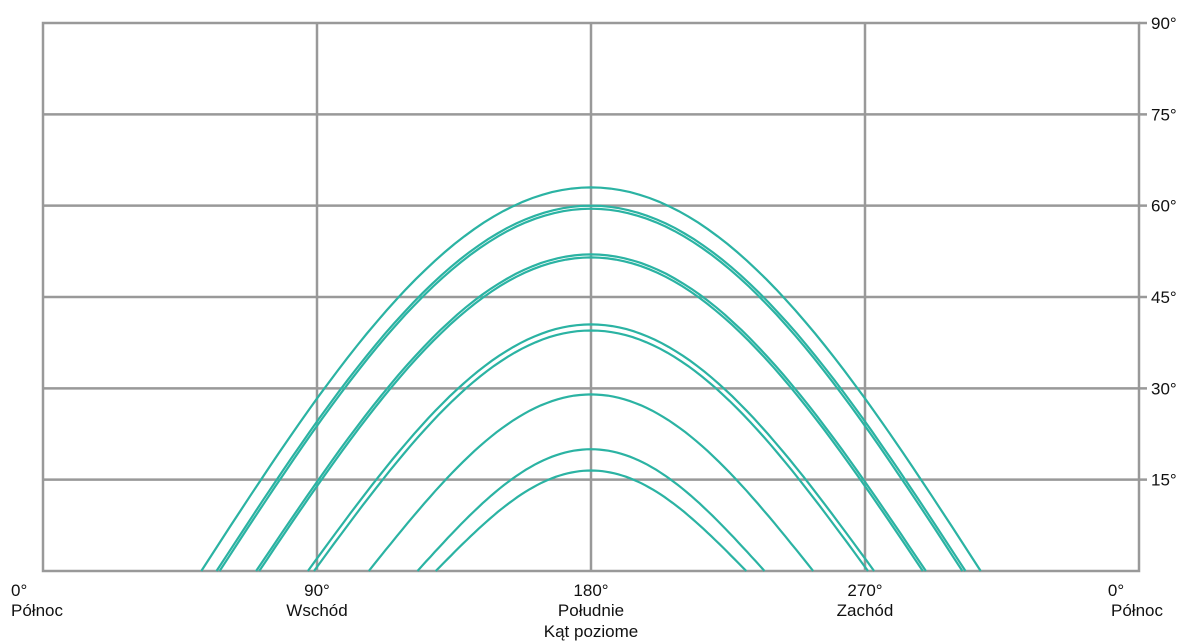 The height and width of the screenshot is (641, 1184). What do you see at coordinates (1164, 297) in the screenshot?
I see `y-tick-label: 45°` at bounding box center [1164, 297].